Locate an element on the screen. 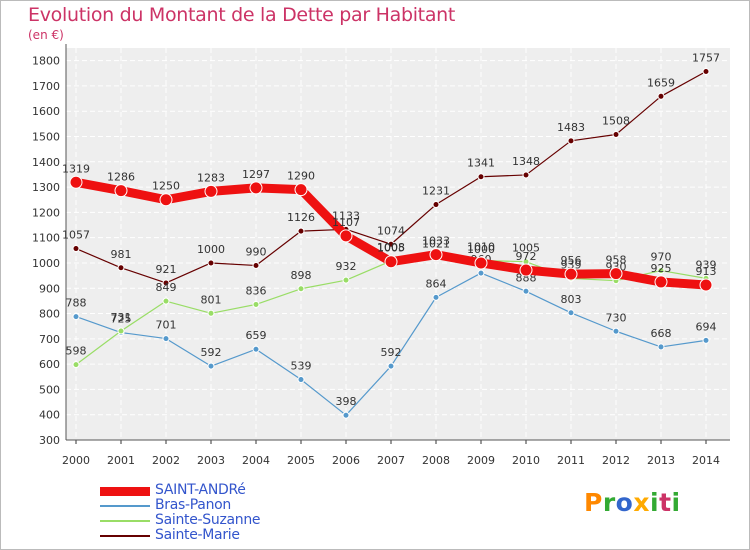  legend-label: Sainte-Marie is located at coordinates (197, 535).